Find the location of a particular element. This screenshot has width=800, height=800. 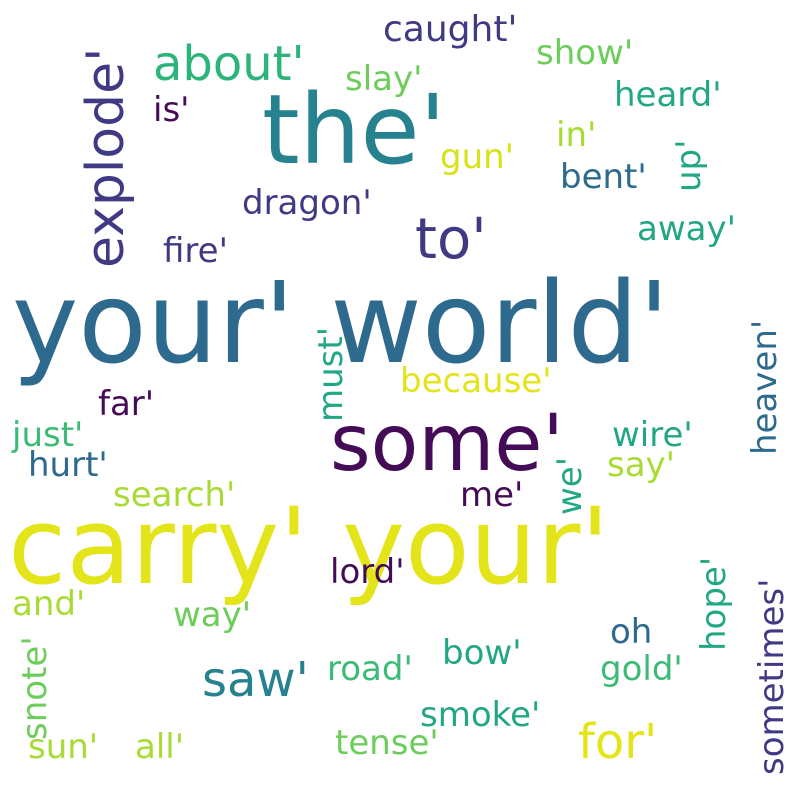

word: say' is located at coordinates (641, 465).